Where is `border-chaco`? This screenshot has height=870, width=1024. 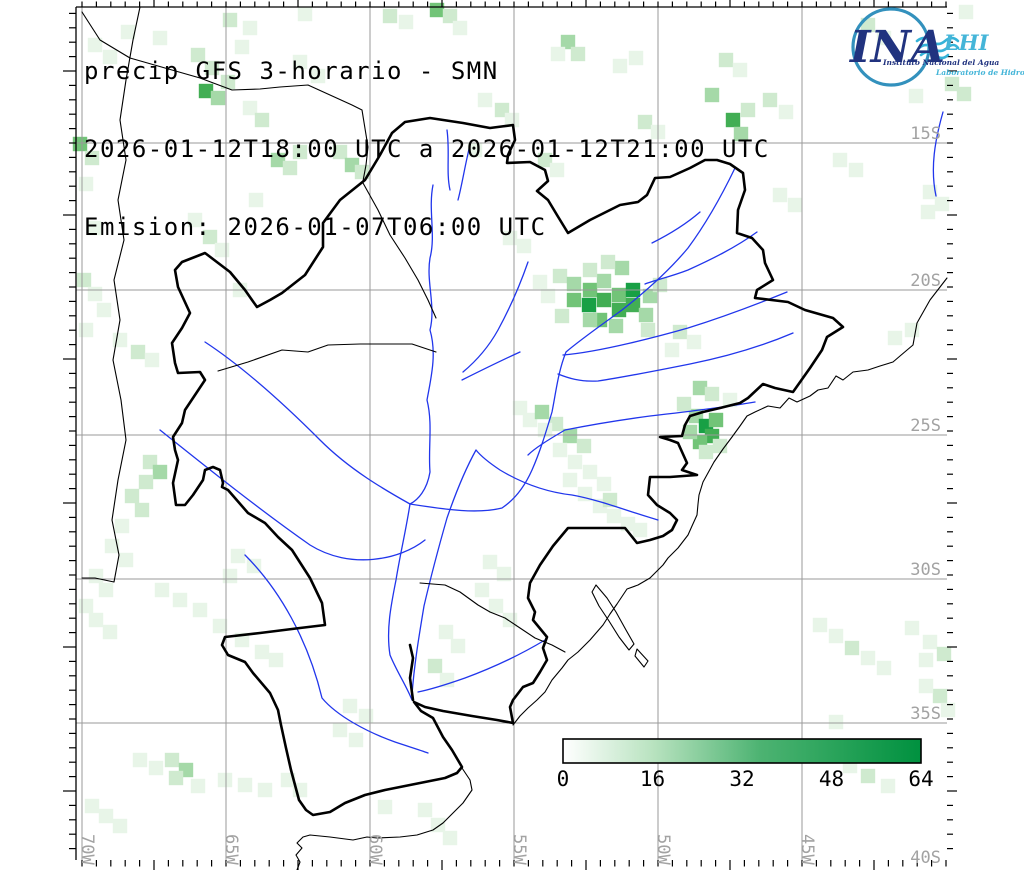
border-chaco is located at coordinates (399, 250).